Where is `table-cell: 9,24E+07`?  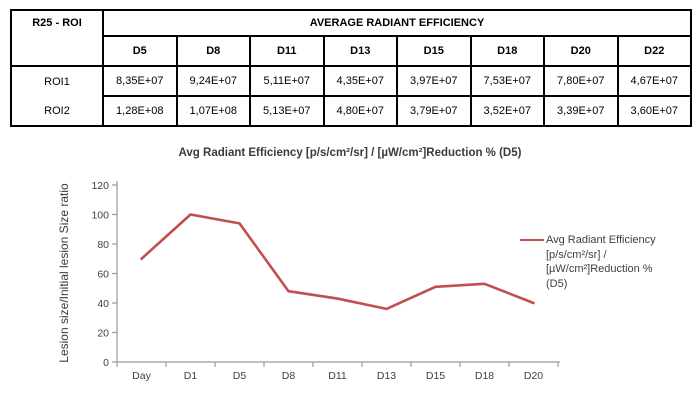
table-cell: 9,24E+07 is located at coordinates (213, 81).